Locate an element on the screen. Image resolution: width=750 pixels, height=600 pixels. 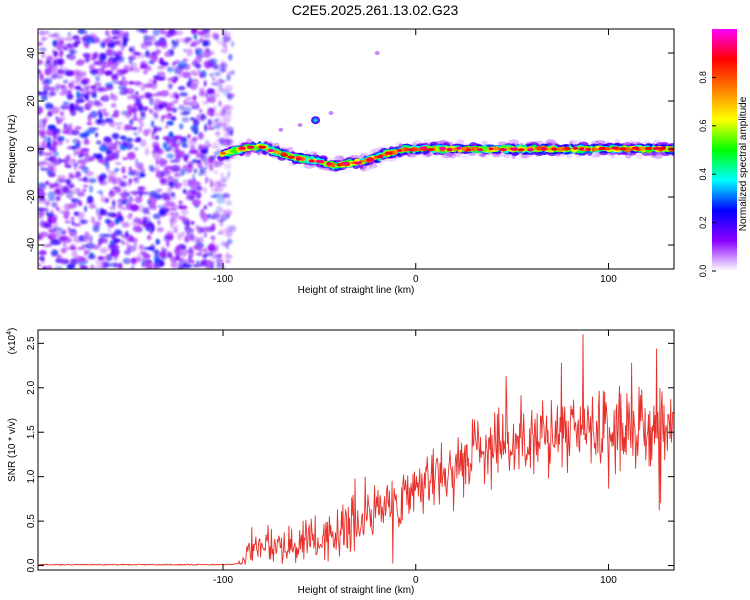
spectrogram-x-tick-label: 100 is located at coordinates (608, 279).